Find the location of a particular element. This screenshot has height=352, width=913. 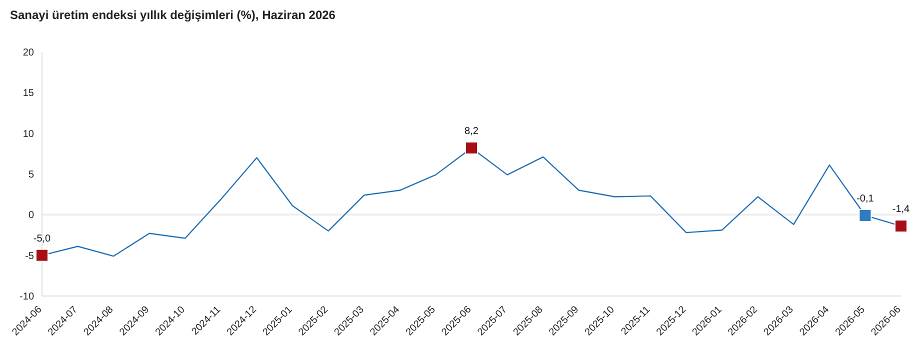

data-label: 8,2 is located at coordinates (471, 131).